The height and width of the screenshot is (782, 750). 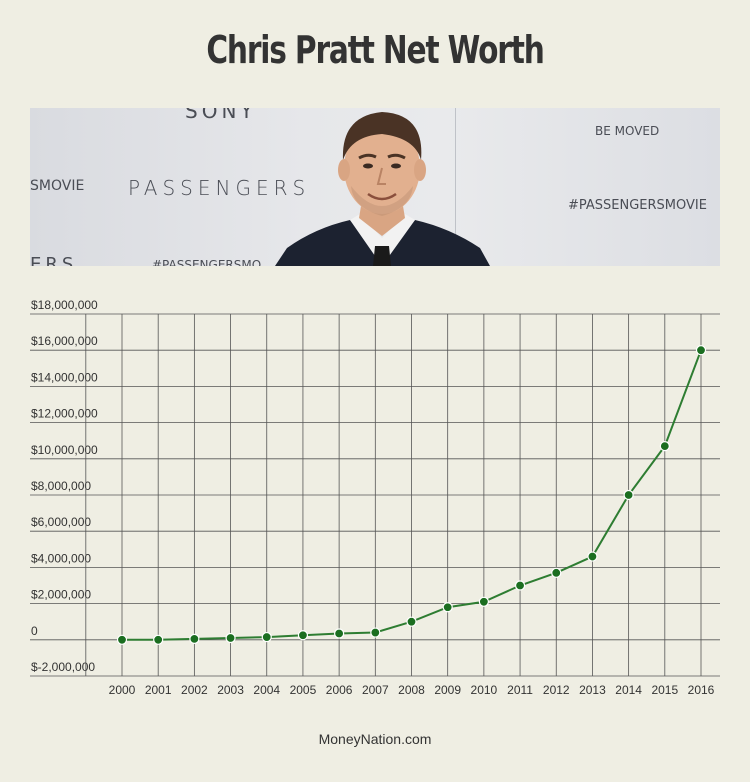 I want to click on x-tick-label: 2003, so click(x=230, y=690).